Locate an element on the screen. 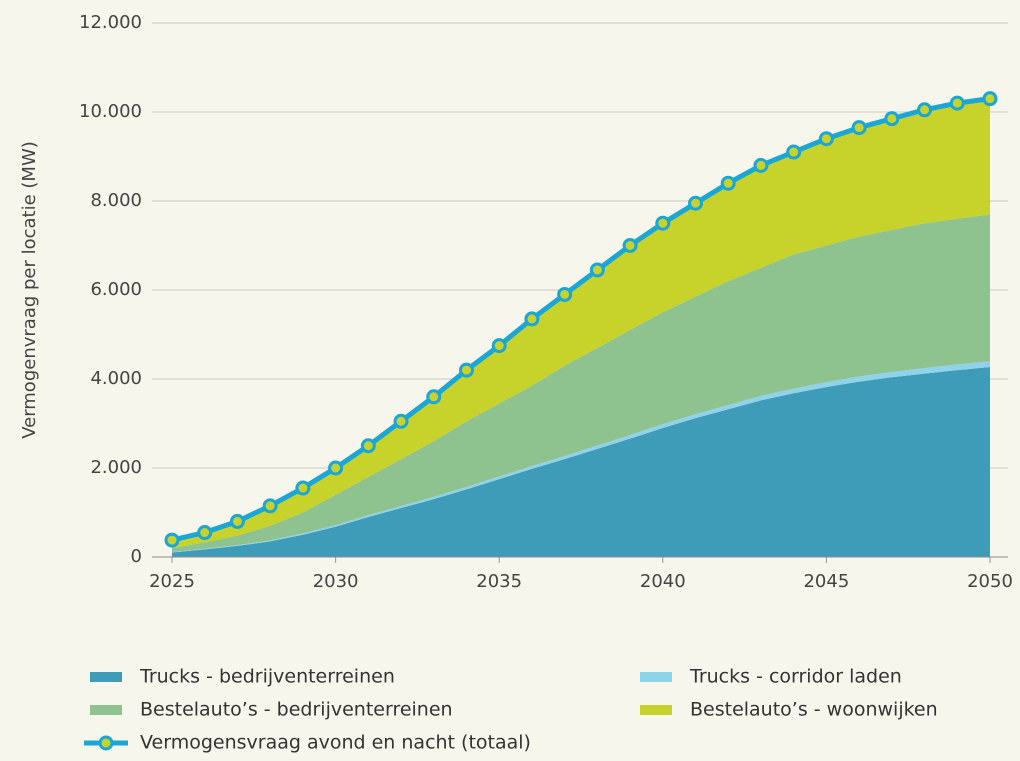 Image resolution: width=1020 pixels, height=761 pixels. y-axis-label: Vermogenvraag per locatie (MW) is located at coordinates (29, 290).